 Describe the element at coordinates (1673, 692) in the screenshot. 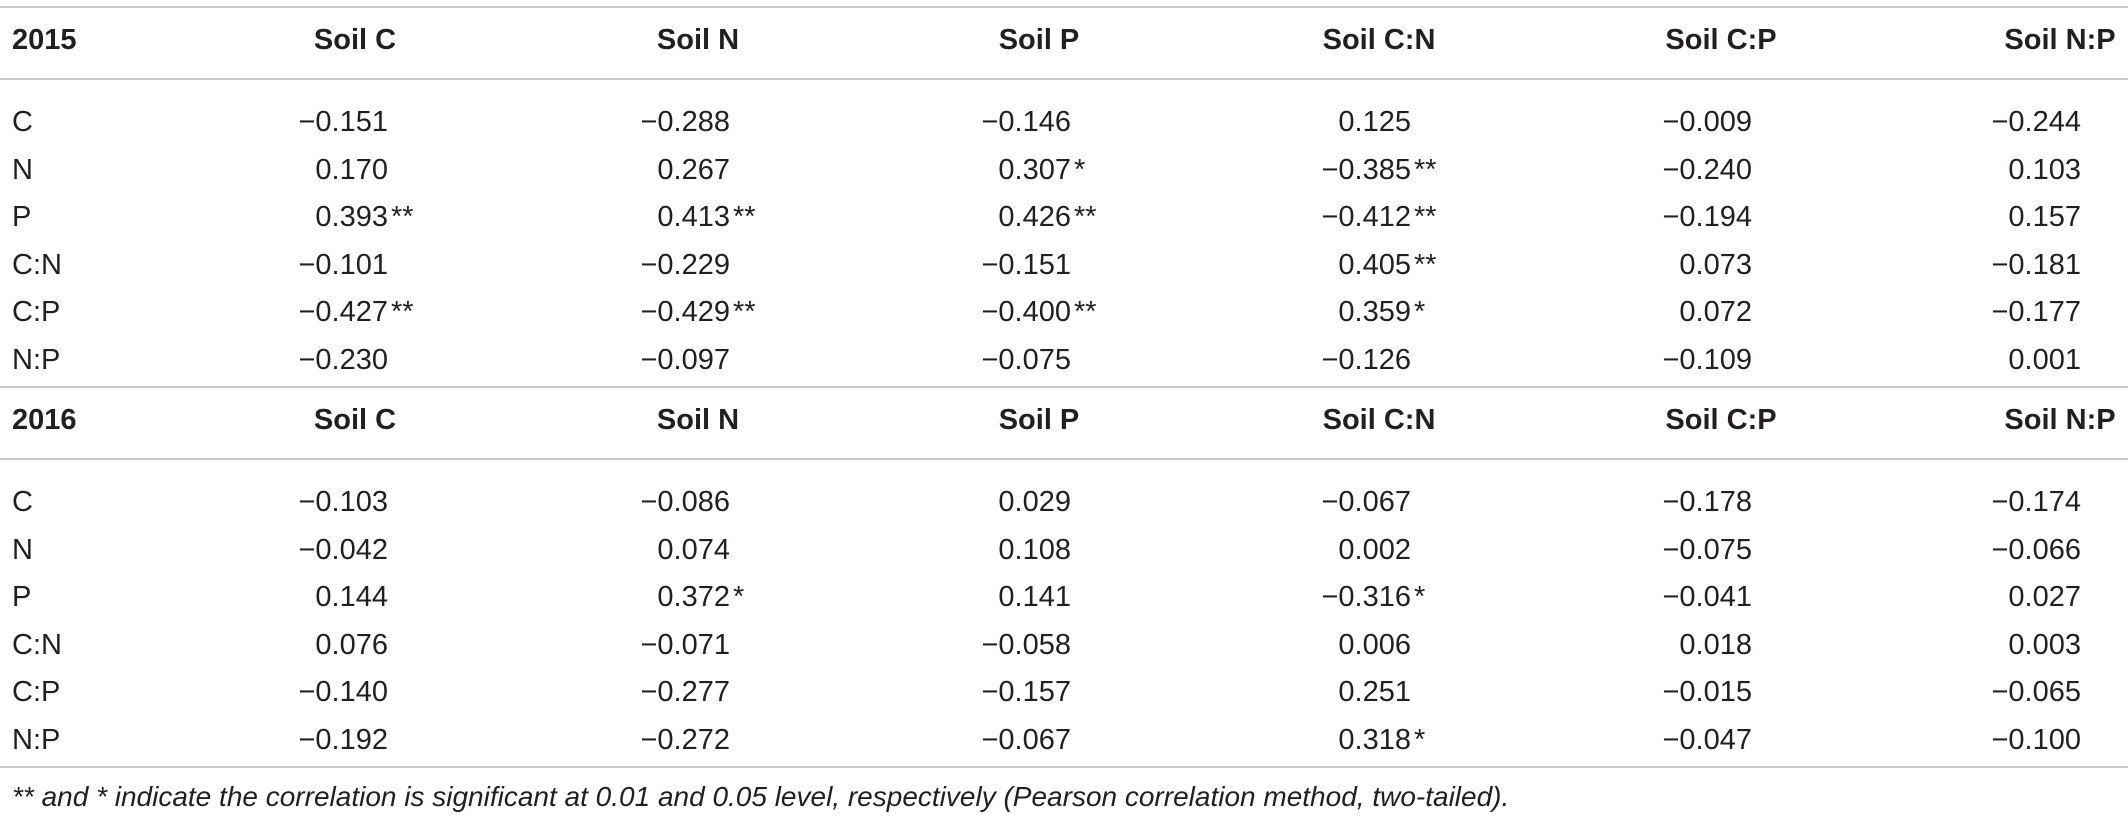

I see `table-cell: −0.015` at that location.